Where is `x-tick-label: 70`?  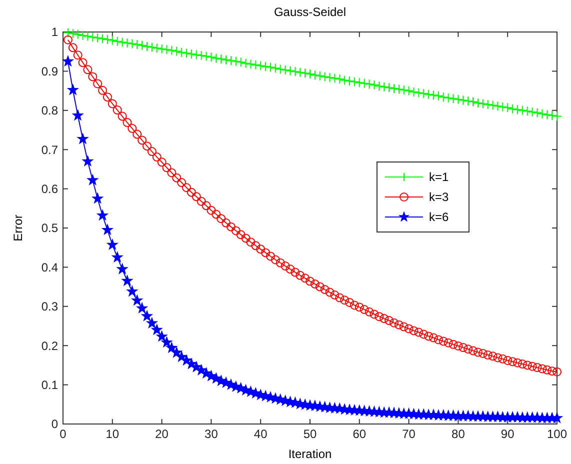
x-tick-label: 70 is located at coordinates (409, 434).